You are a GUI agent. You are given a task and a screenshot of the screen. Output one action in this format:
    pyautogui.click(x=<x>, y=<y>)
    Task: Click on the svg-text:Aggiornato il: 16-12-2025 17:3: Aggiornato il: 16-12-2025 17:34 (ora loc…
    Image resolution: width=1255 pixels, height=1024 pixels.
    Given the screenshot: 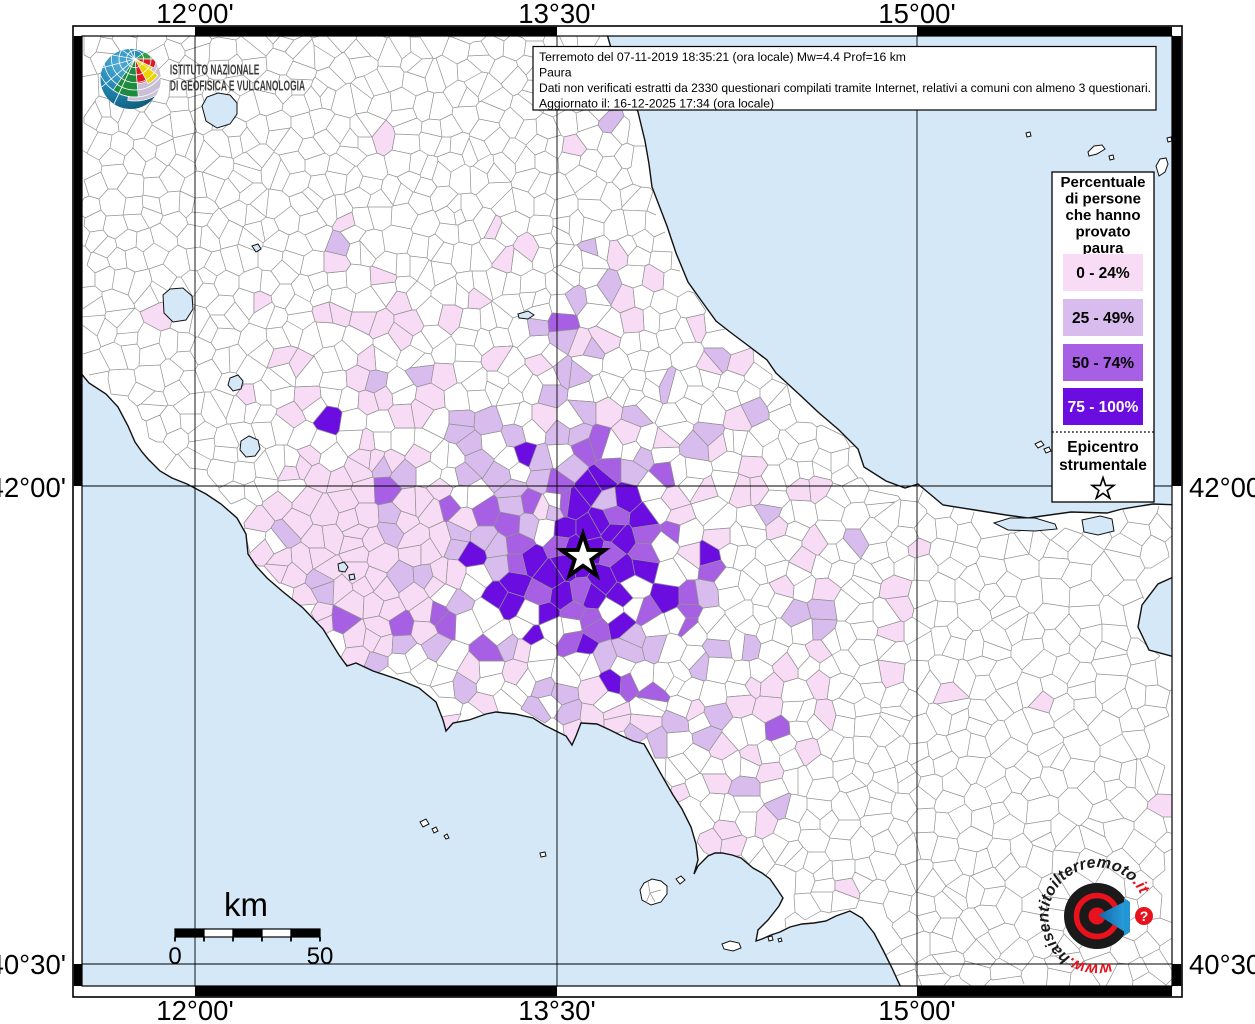 What is the action you would take?
    pyautogui.click(x=656, y=104)
    